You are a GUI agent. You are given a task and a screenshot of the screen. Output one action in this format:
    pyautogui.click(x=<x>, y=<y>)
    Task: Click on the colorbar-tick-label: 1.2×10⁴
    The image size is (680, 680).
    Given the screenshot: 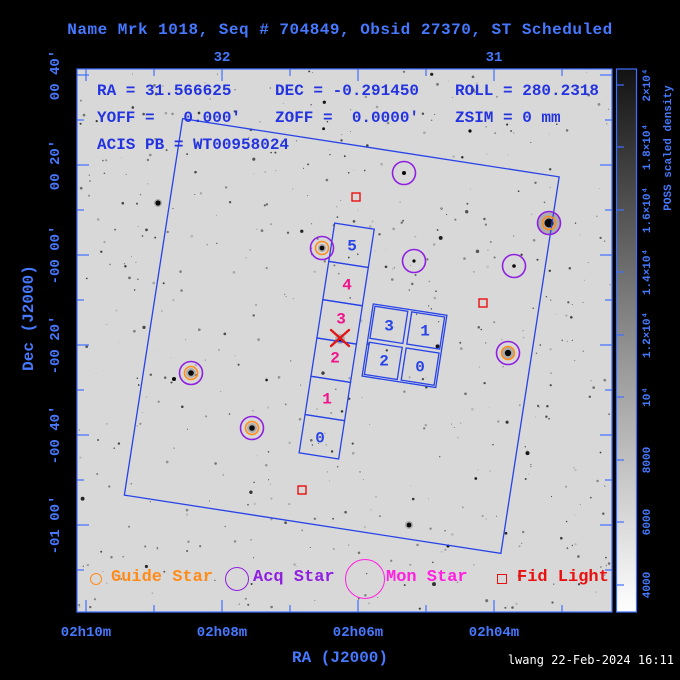 What is the action you would take?
    pyautogui.click(x=648, y=335)
    